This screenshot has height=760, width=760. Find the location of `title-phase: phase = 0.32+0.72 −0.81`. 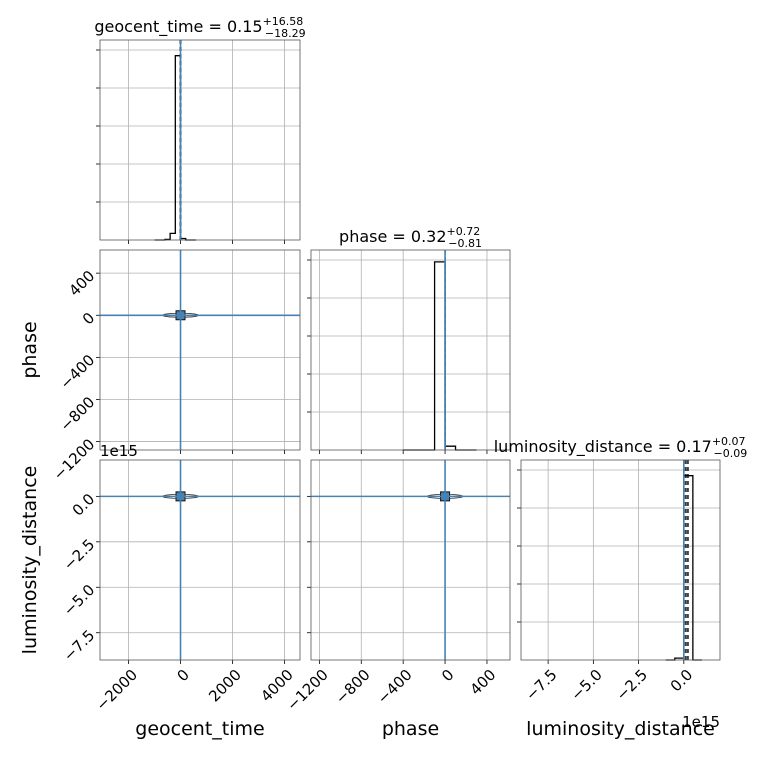

title-phase: phase = 0.32+0.72 −0.81 is located at coordinates (410, 237).